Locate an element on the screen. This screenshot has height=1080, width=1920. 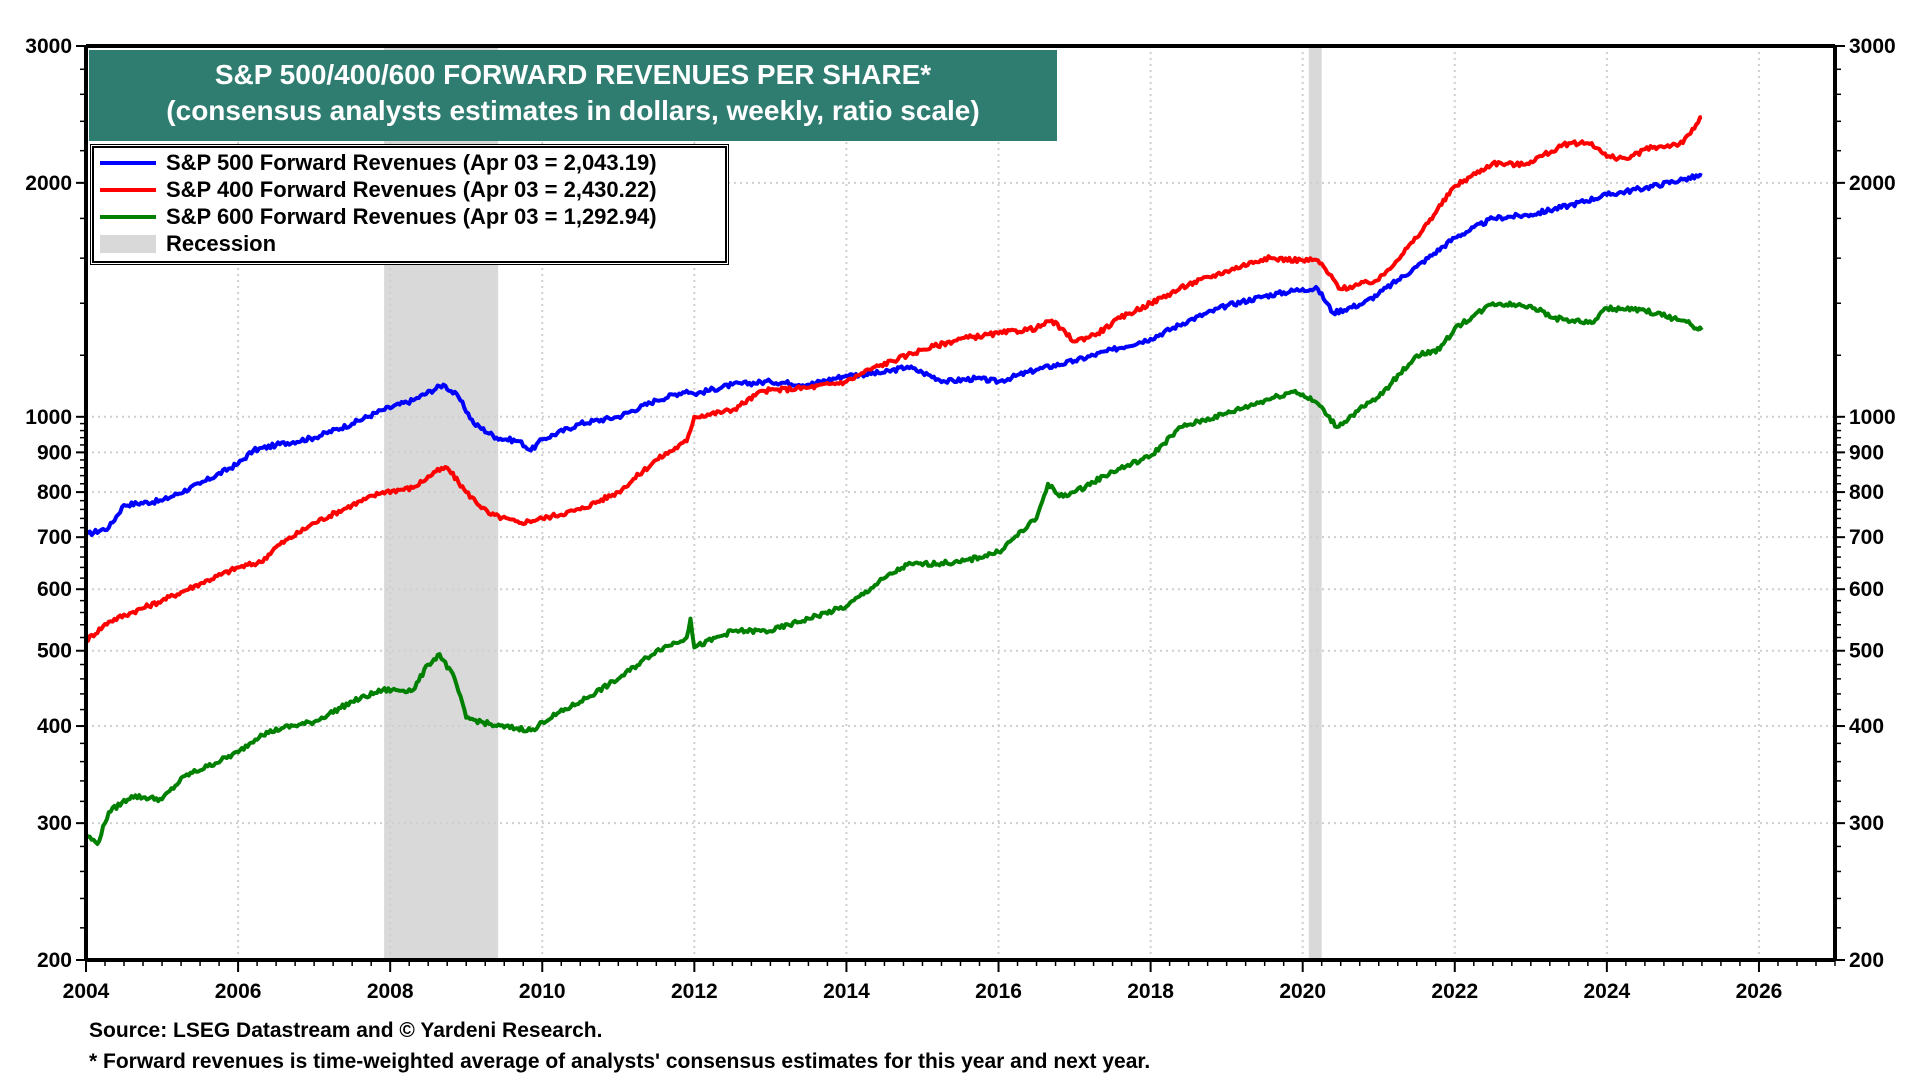
y-tick-label-right: 300 is located at coordinates (1866, 823).